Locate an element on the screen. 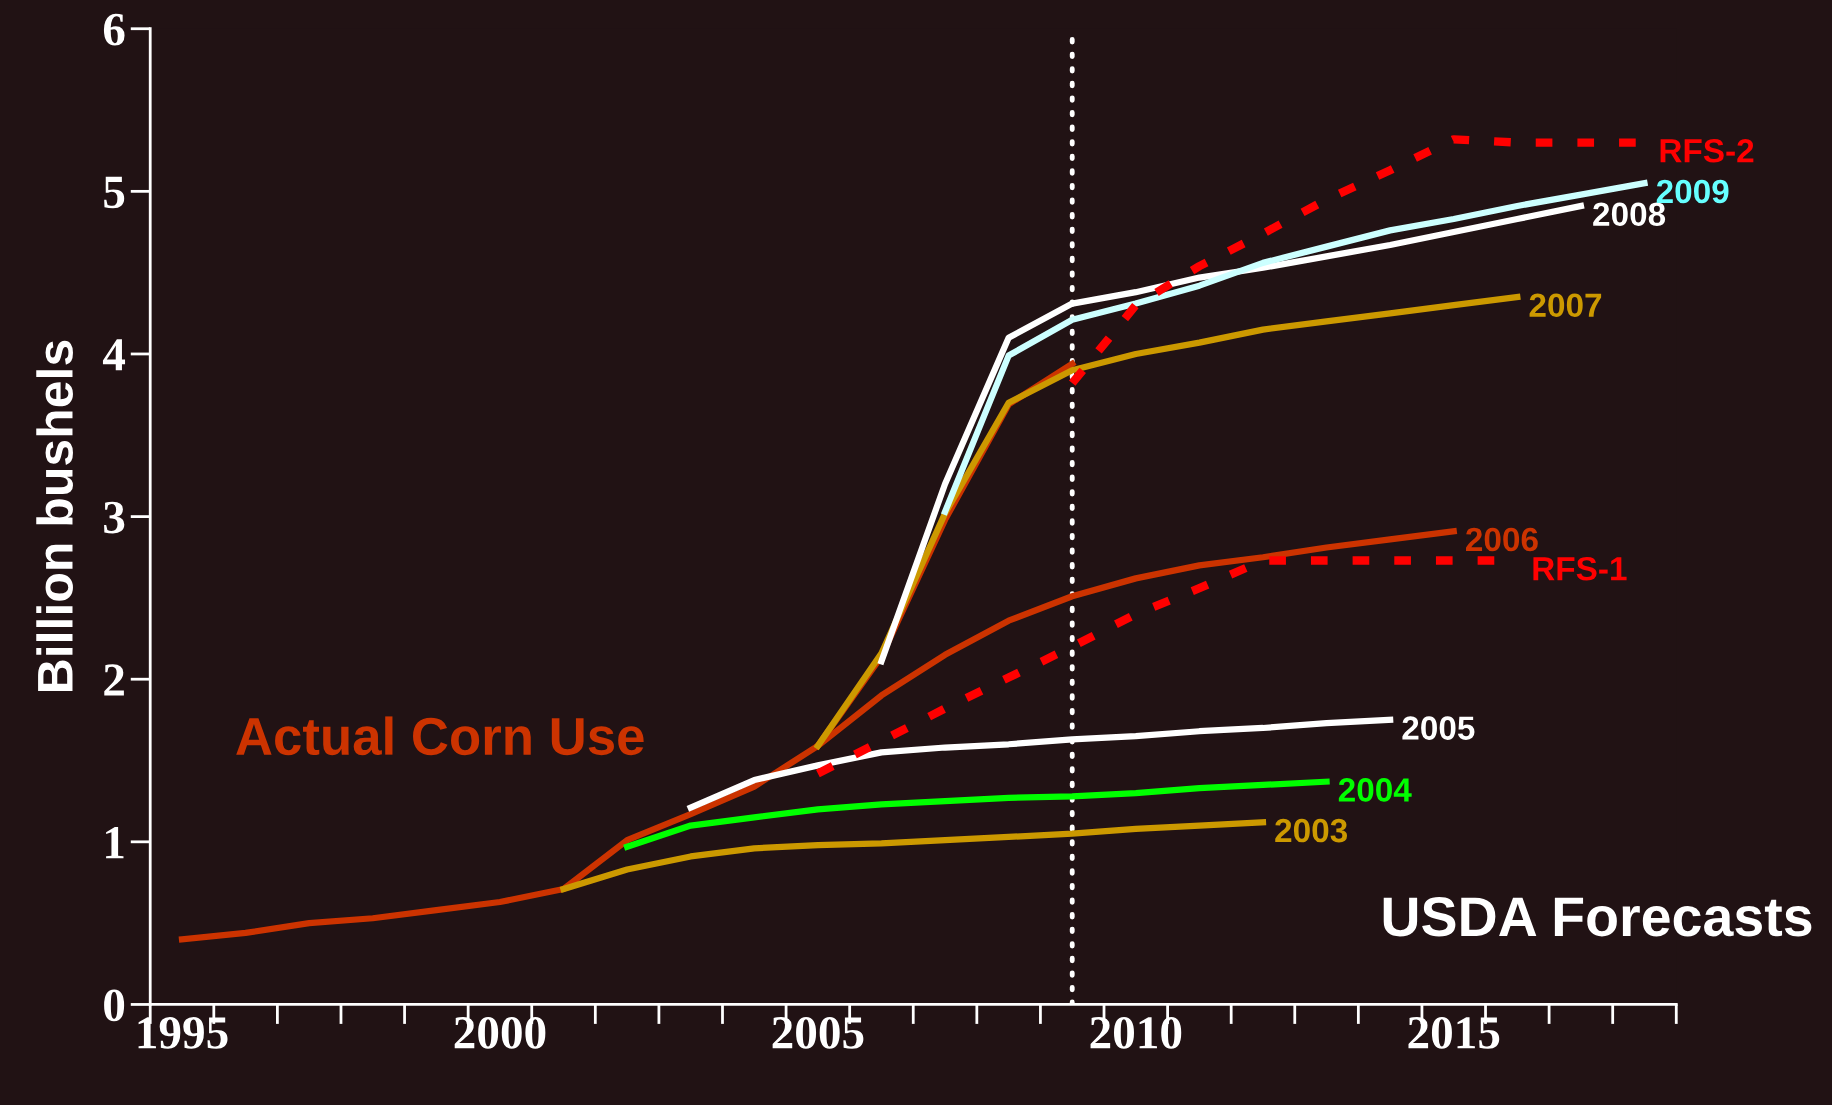 The height and width of the screenshot is (1105, 1832). series-label: 2005 is located at coordinates (1438, 728).